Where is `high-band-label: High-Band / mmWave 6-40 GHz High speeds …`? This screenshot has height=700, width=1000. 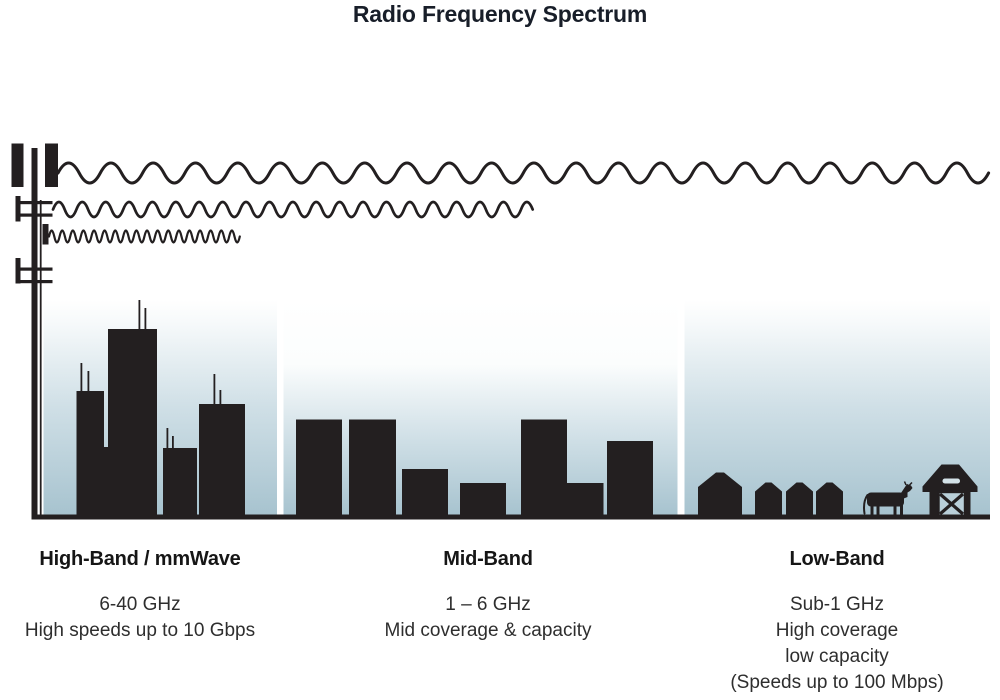 high-band-label: High-Band / mmWave 6-40 GHz High speeds … is located at coordinates (140, 594).